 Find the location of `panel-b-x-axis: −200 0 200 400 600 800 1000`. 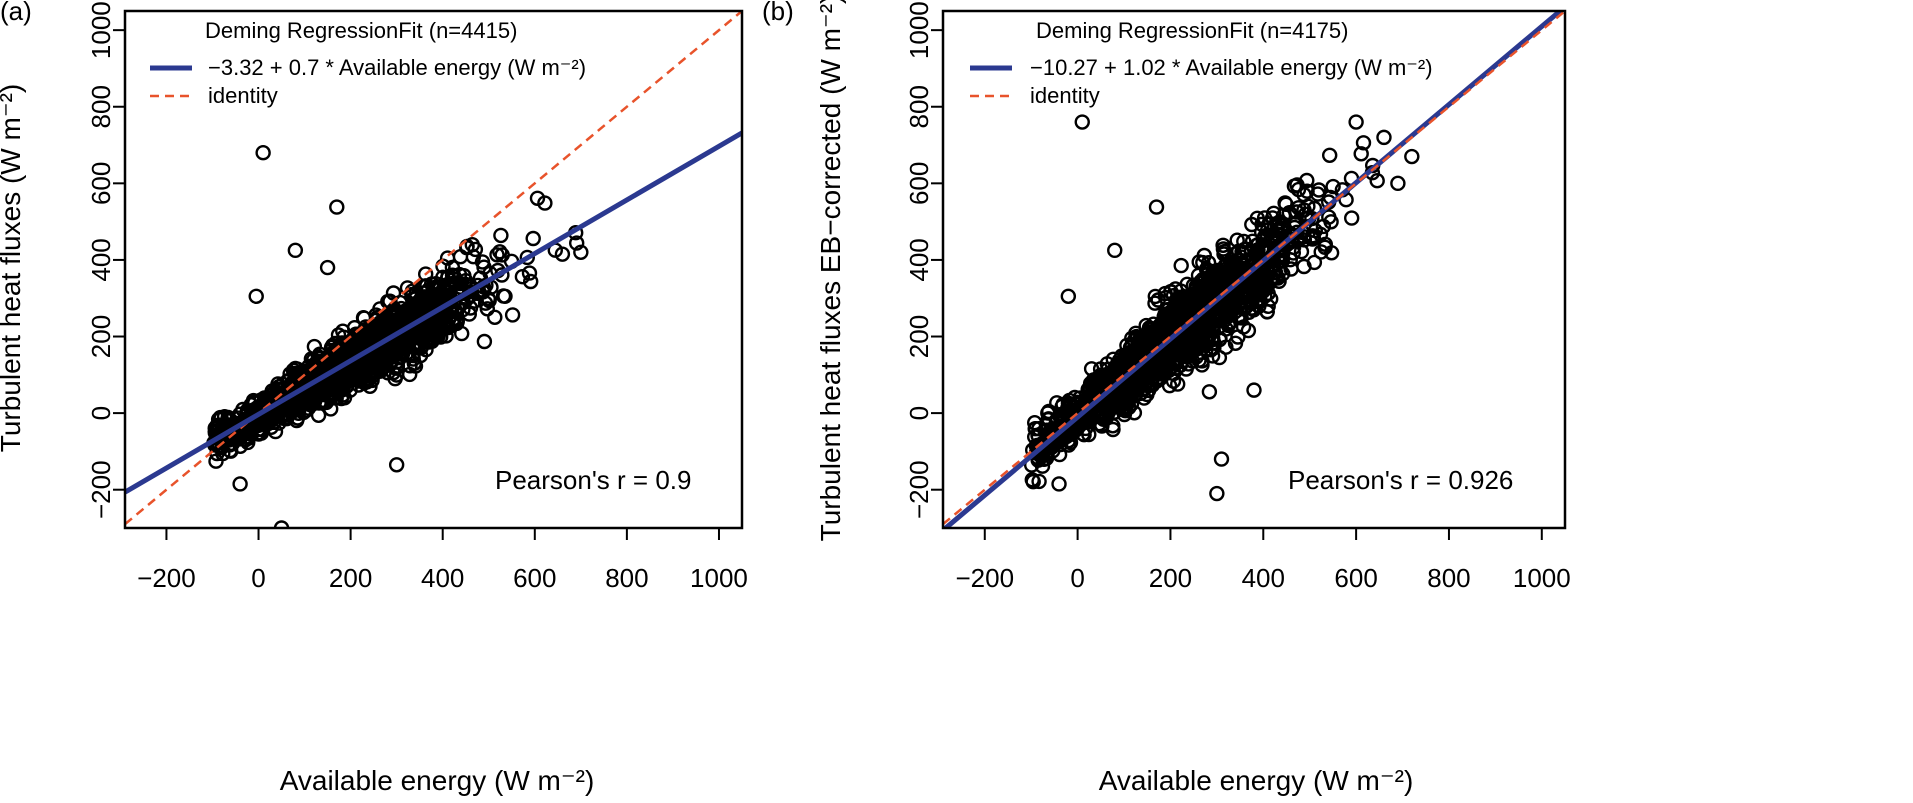

panel-b-x-axis: −200 0 200 400 600 800 1000 is located at coordinates (1263, 560).